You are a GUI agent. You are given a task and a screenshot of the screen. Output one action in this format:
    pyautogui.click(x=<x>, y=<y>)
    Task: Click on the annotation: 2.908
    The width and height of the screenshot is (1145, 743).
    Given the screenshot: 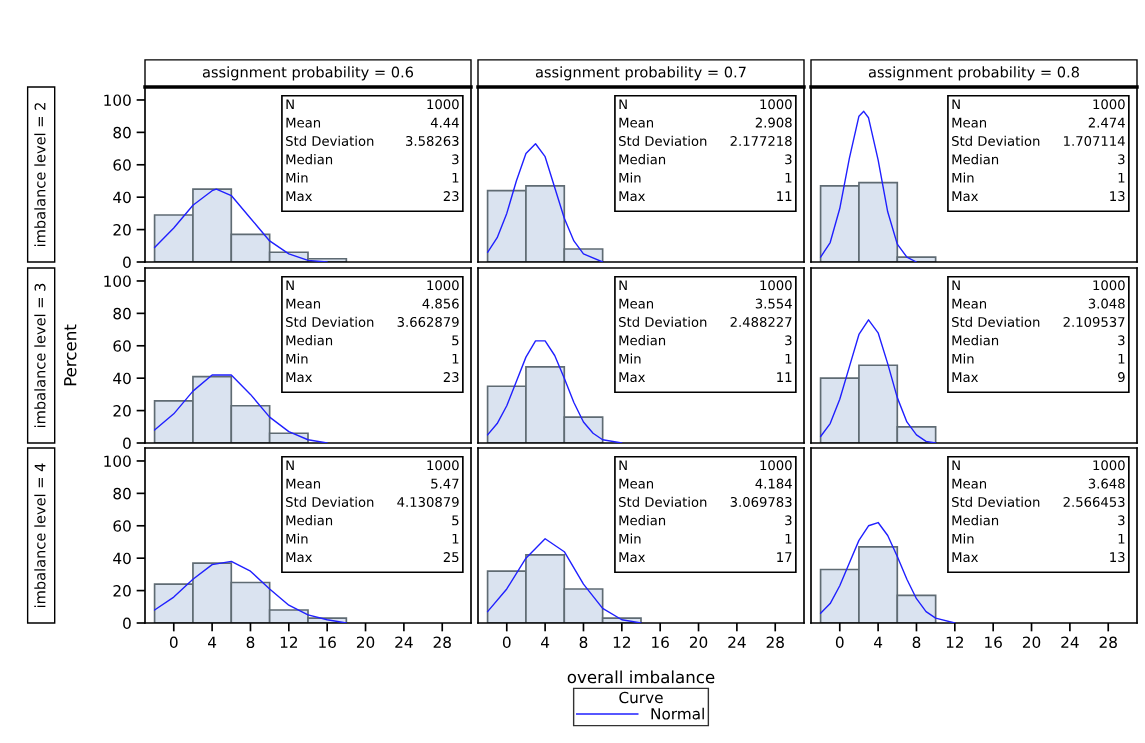 What is the action you would take?
    pyautogui.click(x=773, y=122)
    